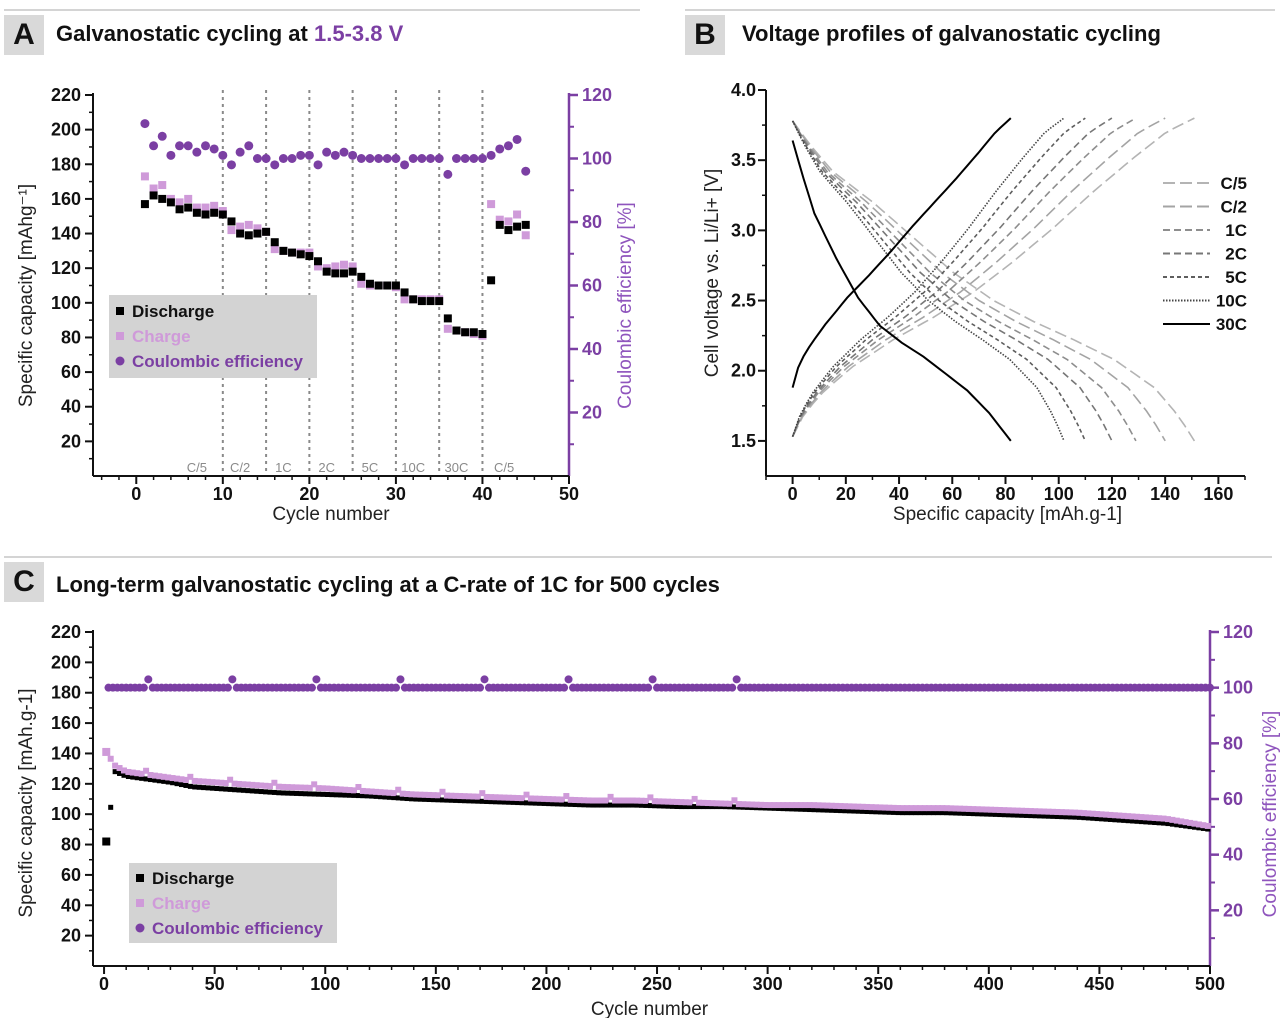 Image resolution: width=1284 pixels, height=1018 pixels. Describe the element at coordinates (140, 928) in the screenshot. I see `c-legend-marker` at that location.